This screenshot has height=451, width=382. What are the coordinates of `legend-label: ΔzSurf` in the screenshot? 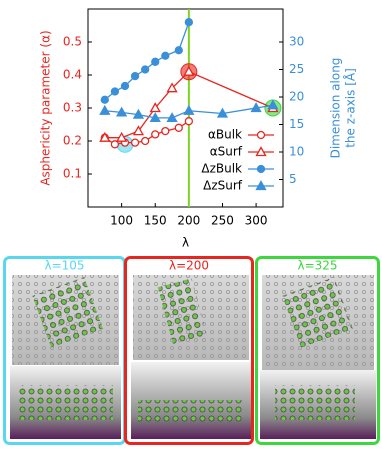 It's located at (223, 186).